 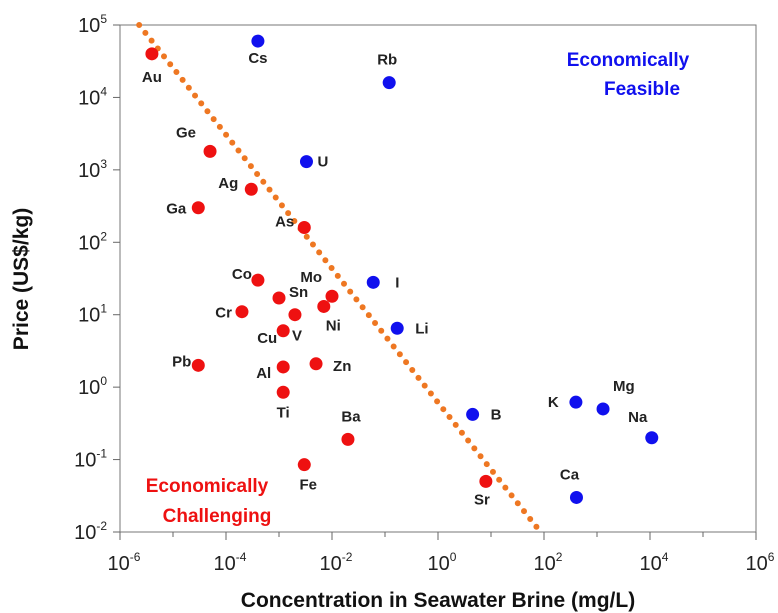 What do you see at coordinates (304, 465) in the screenshot?
I see `point-fe` at bounding box center [304, 465].